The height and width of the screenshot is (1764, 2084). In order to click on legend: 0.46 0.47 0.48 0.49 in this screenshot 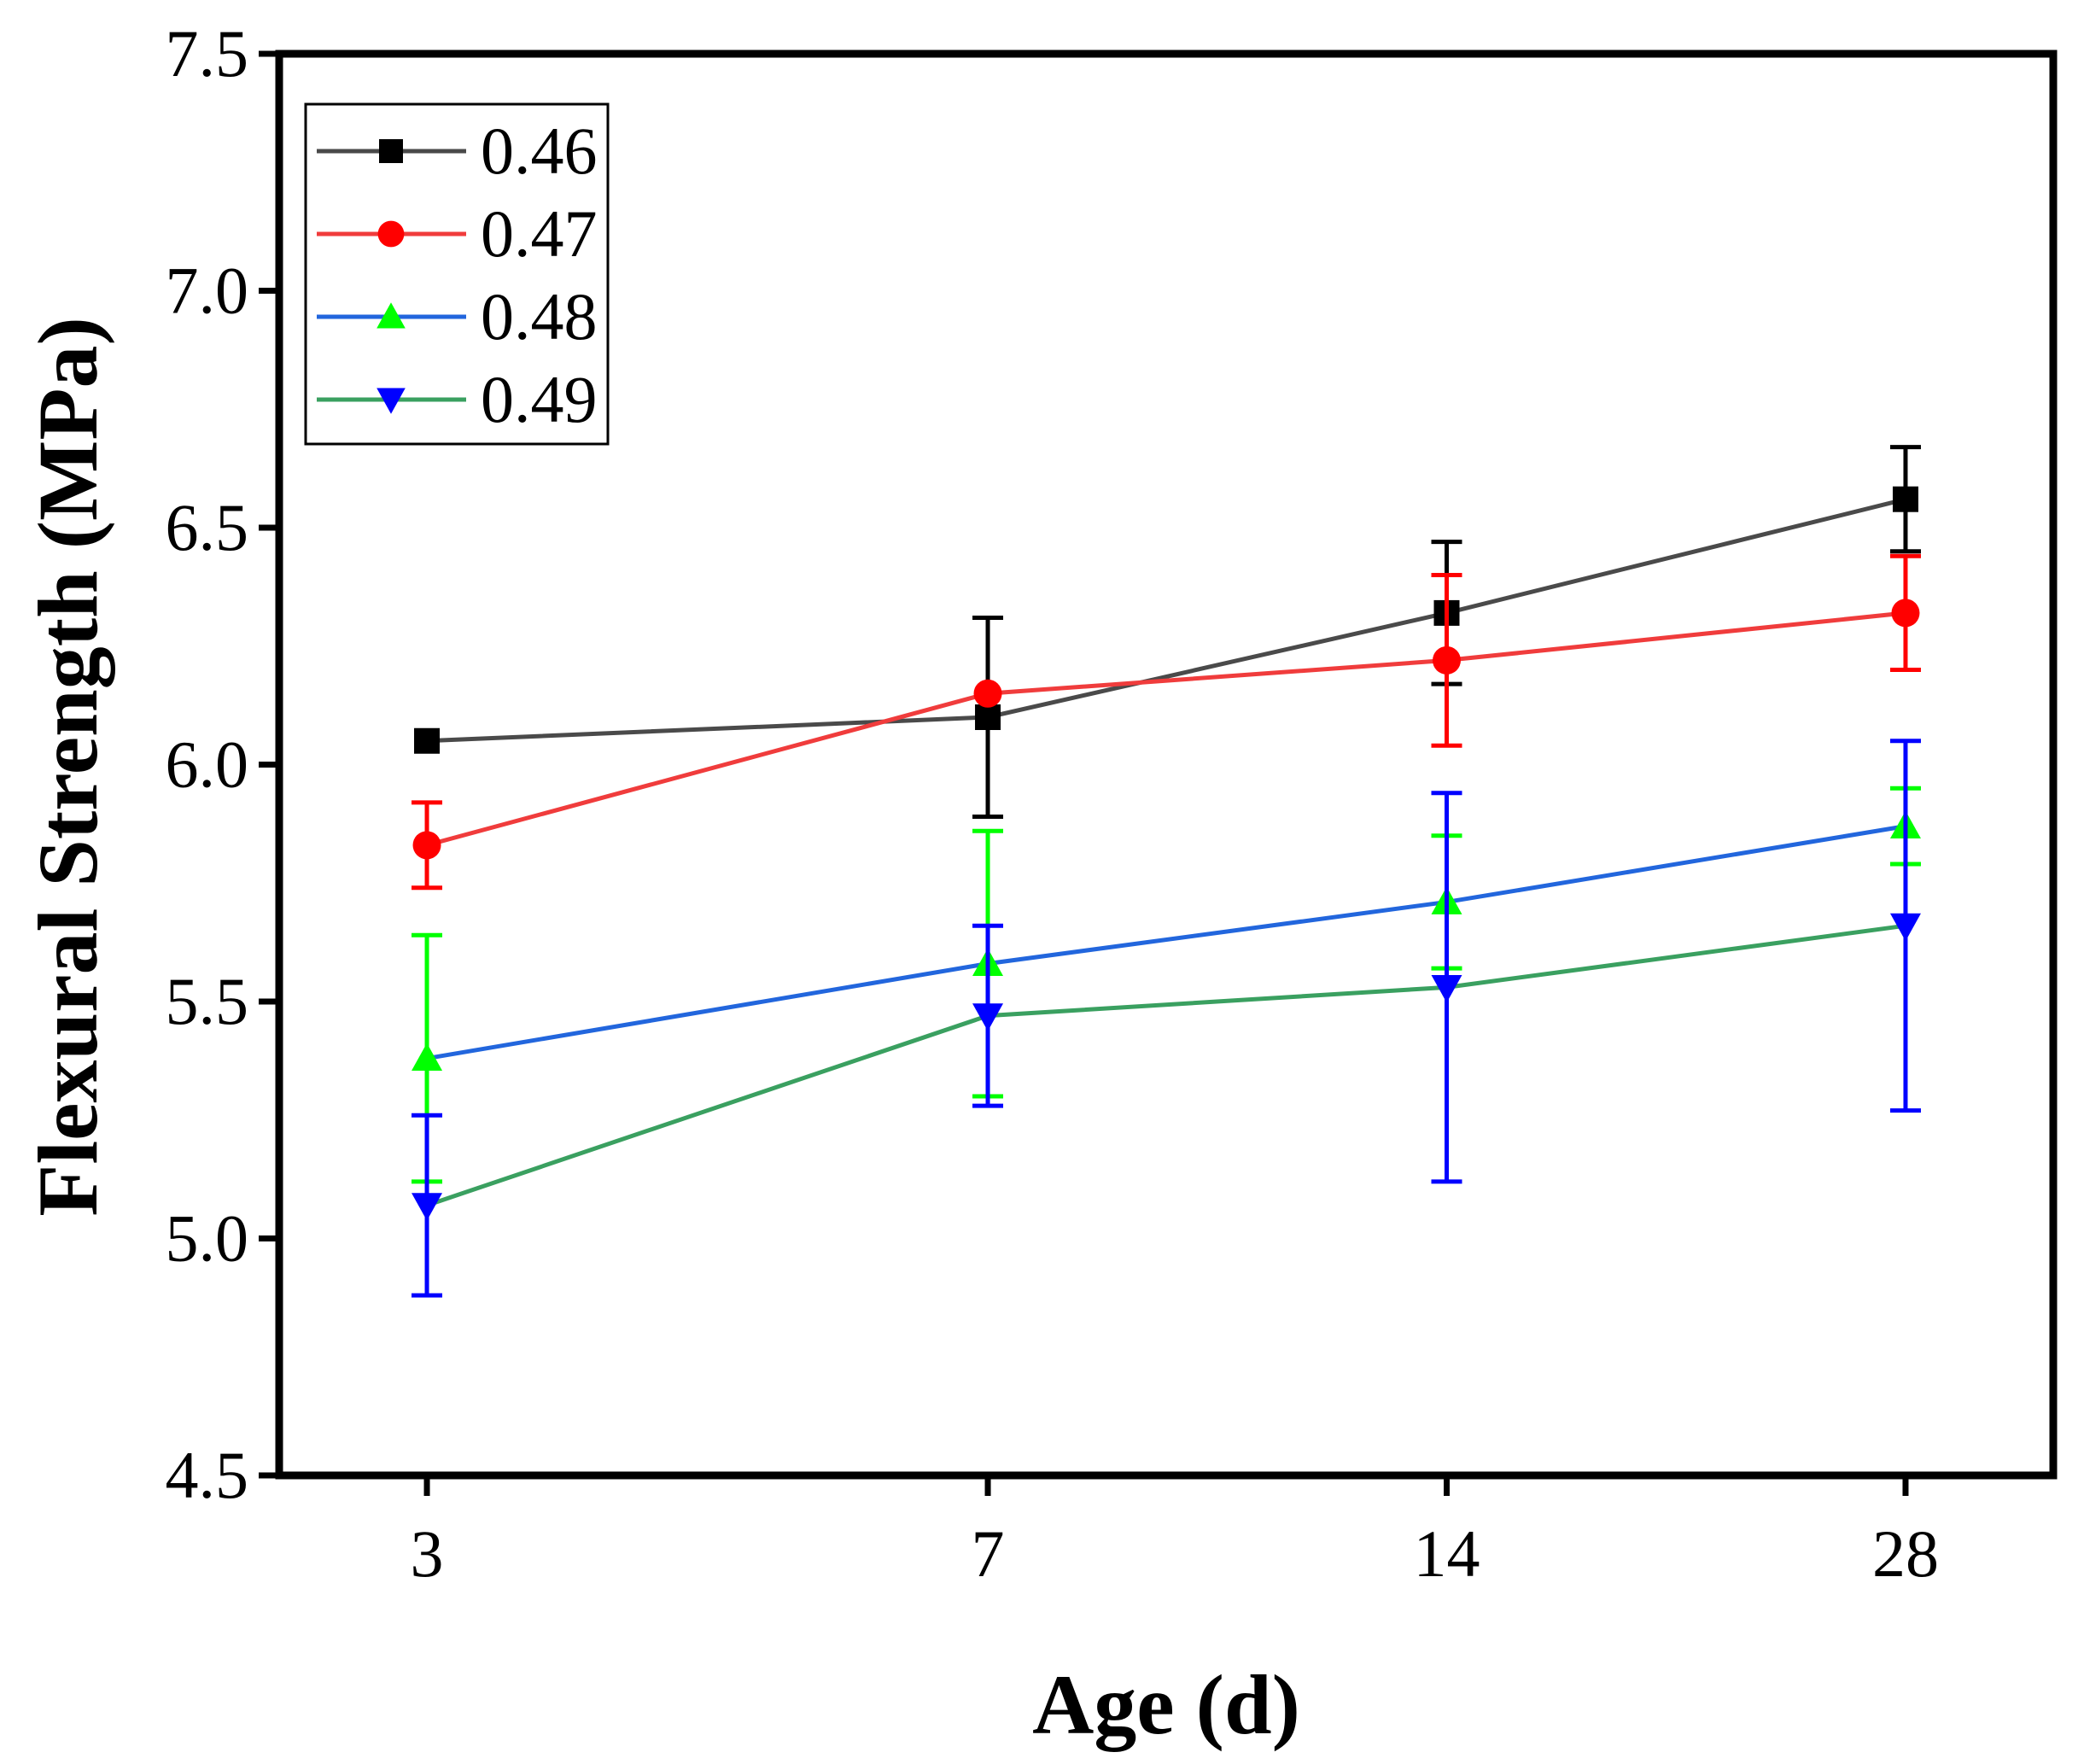, I will do `click(457, 274)`.